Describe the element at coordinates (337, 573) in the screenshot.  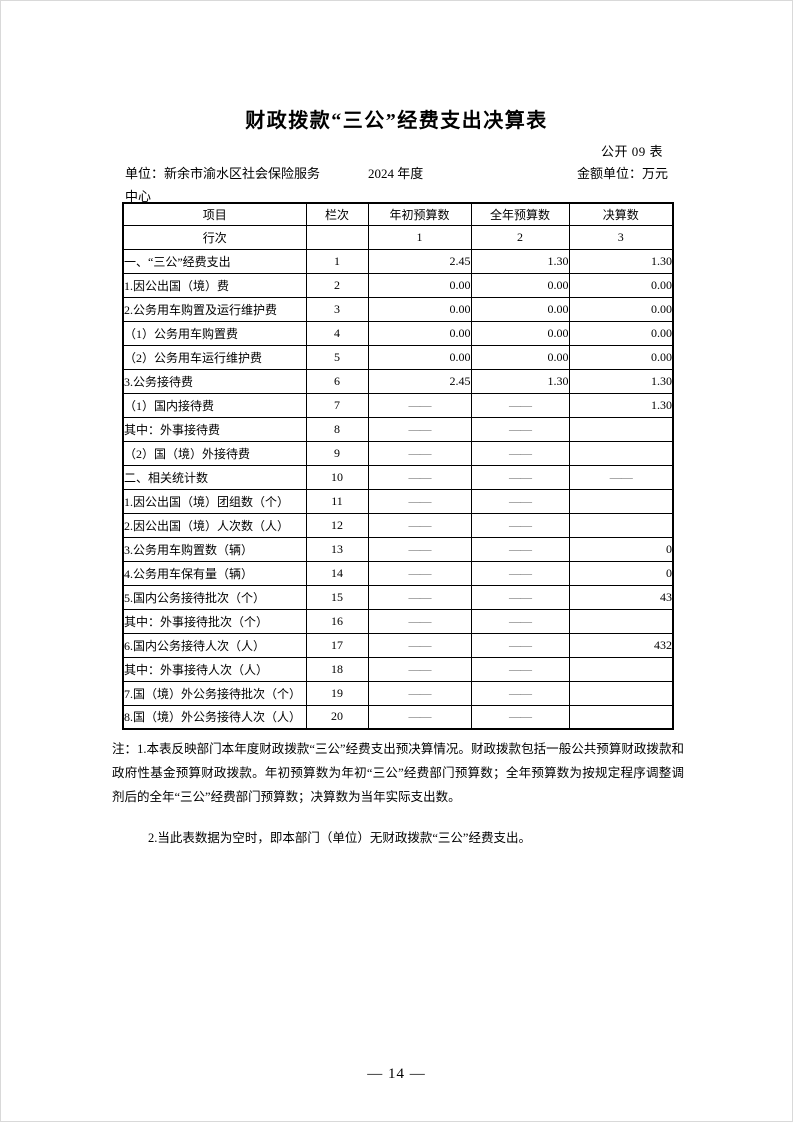
I see `row-number-cell: 14` at that location.